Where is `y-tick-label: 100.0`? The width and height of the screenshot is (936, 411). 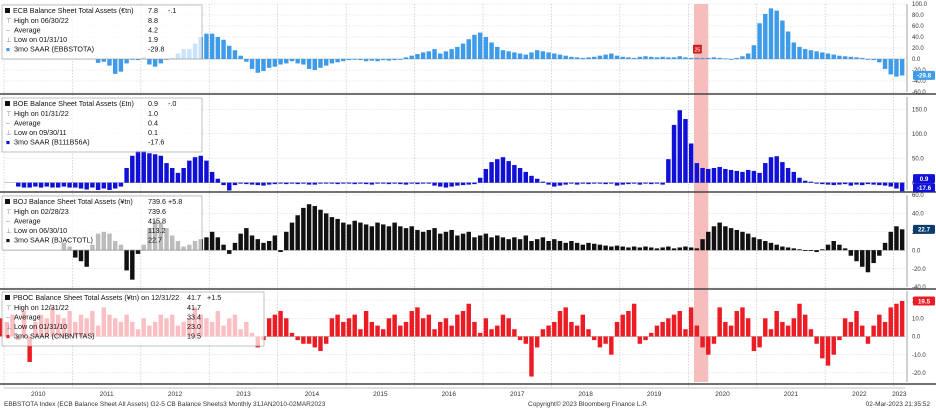
y-tick-label: 100.0 is located at coordinates (920, 5).